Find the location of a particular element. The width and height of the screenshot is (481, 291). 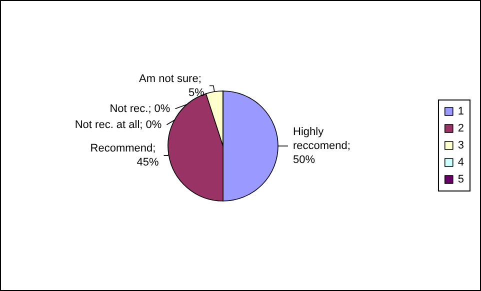

legend-label: 2 is located at coordinates (461, 128).